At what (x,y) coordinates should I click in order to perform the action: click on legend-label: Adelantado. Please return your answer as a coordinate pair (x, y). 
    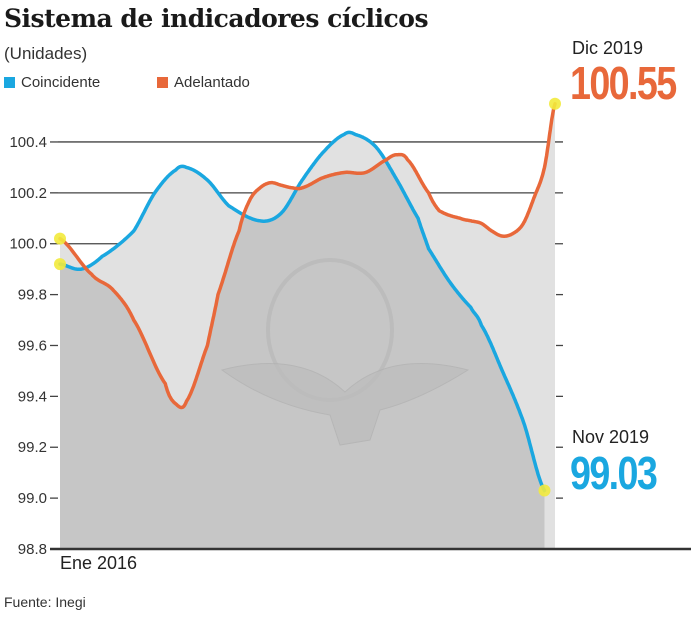
    Looking at the image, I should click on (212, 82).